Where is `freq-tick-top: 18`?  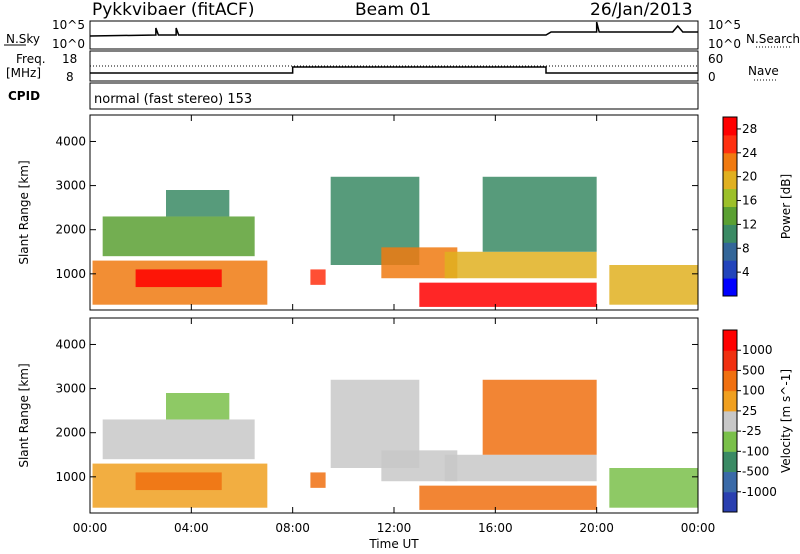 freq-tick-top: 18 is located at coordinates (70, 59).